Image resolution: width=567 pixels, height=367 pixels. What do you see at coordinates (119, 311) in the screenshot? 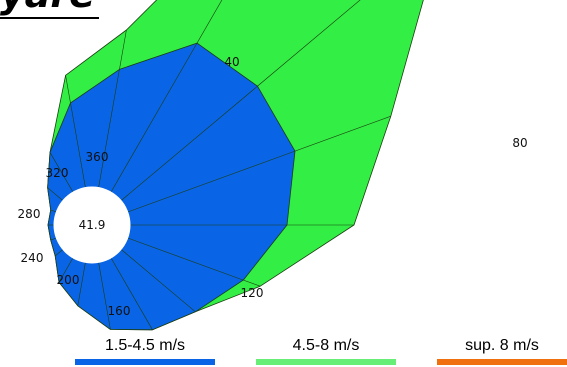
I see `direction-label-160: 160` at bounding box center [119, 311].